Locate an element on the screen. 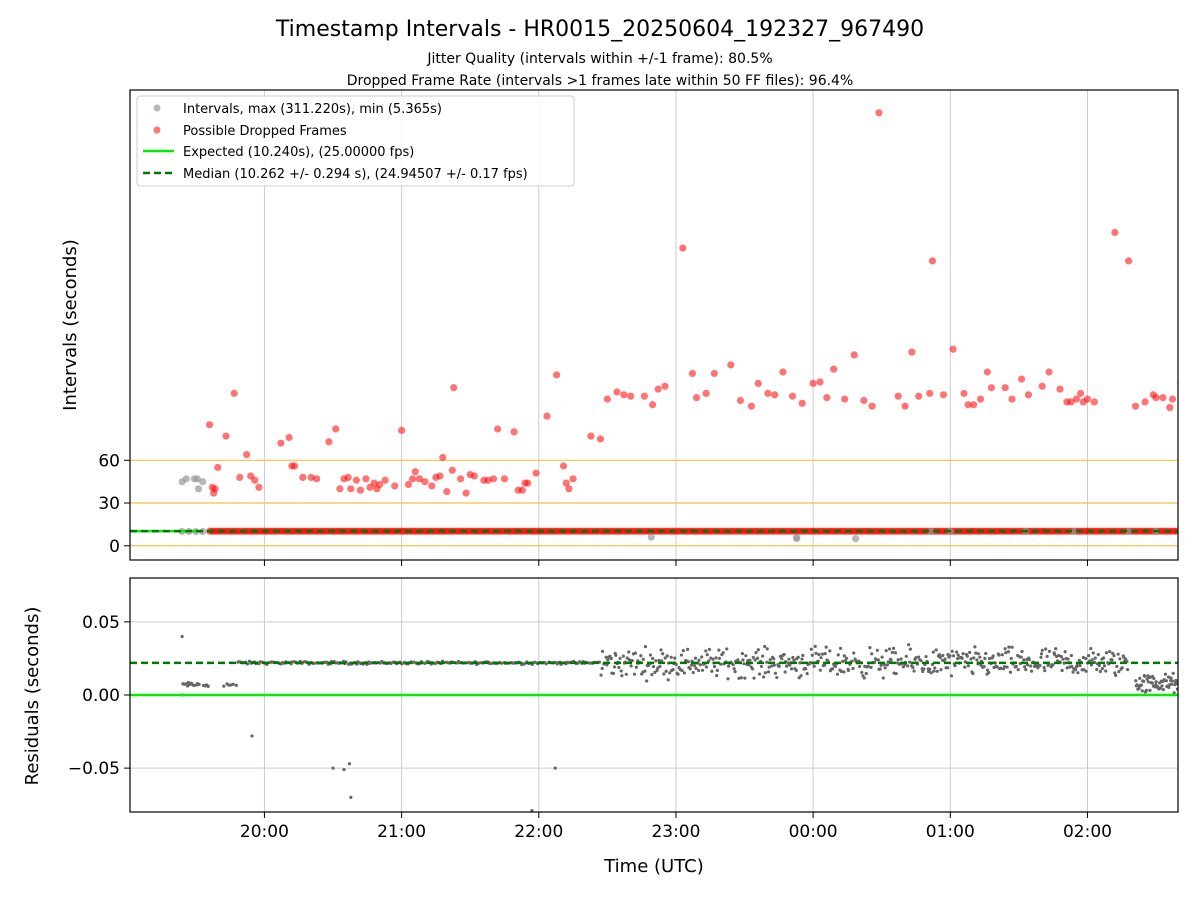 The width and height of the screenshot is (1200, 904). interval-point is located at coordinates (931, 531).